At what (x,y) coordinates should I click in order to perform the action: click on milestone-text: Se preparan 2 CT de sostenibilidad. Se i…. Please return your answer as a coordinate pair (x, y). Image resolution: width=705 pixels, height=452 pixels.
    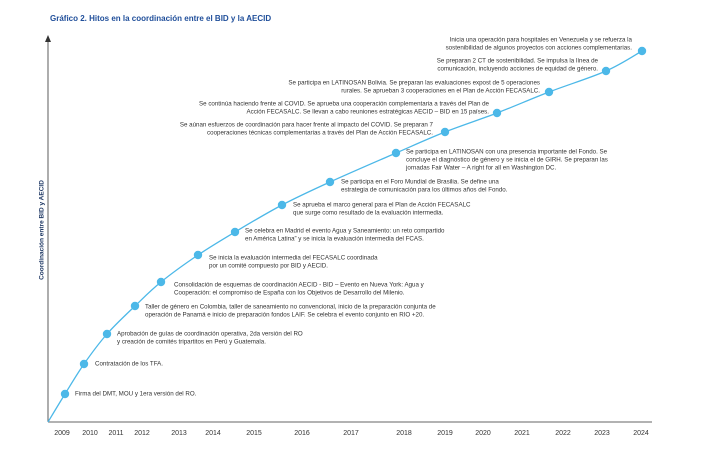
    Looking at the image, I should click on (518, 61).